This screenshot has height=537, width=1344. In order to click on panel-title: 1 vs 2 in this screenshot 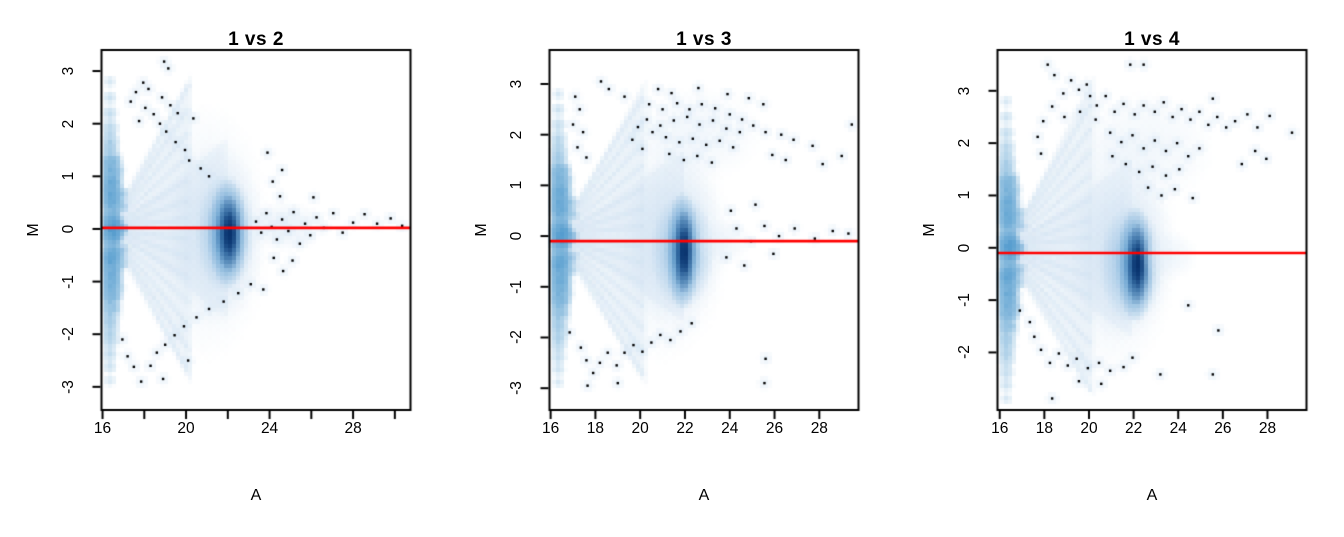, I will do `click(256, 39)`.